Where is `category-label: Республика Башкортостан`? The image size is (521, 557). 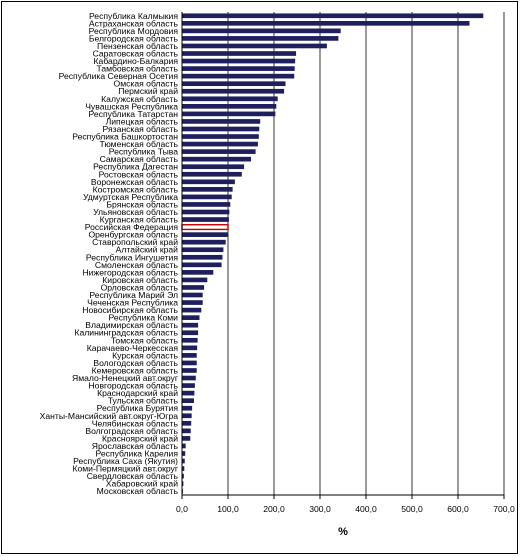
category-label: Республика Башкортостан is located at coordinates (125, 137).